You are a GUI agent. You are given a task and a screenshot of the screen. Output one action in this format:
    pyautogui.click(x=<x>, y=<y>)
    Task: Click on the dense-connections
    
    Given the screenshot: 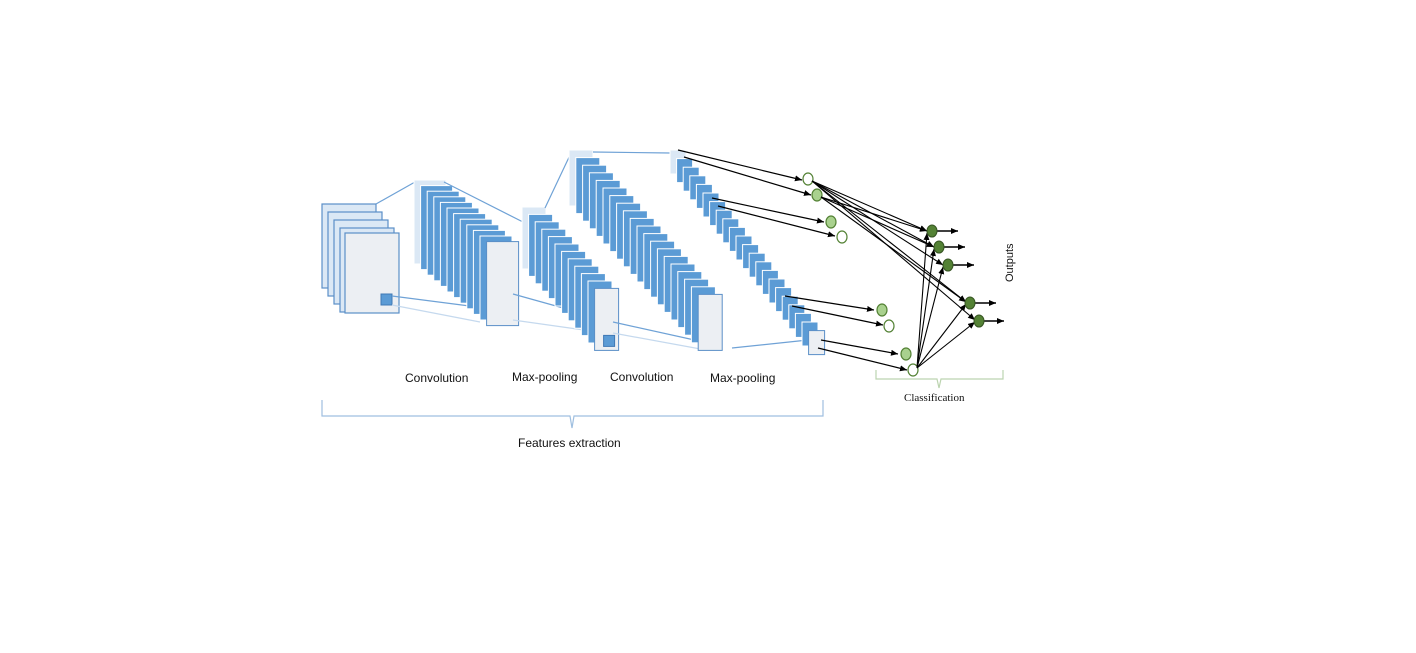 What is the action you would take?
    pyautogui.click(x=893, y=274)
    